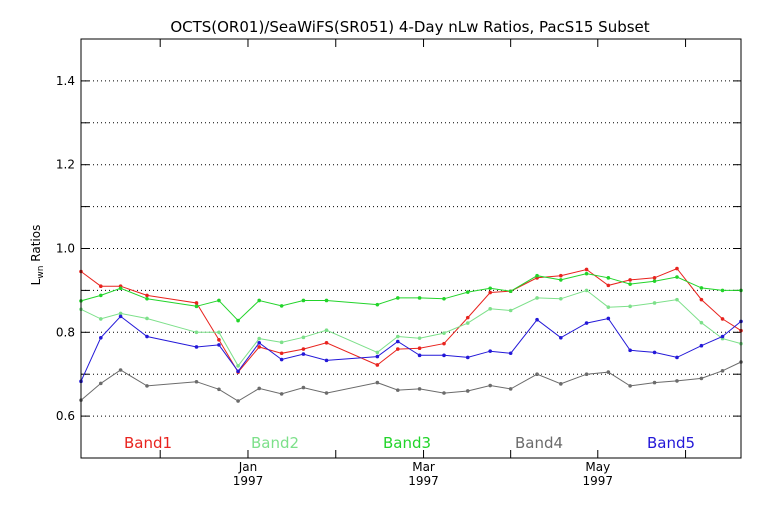 The image size is (768, 512). I want to click on legend-entry: Band2, so click(275, 443).